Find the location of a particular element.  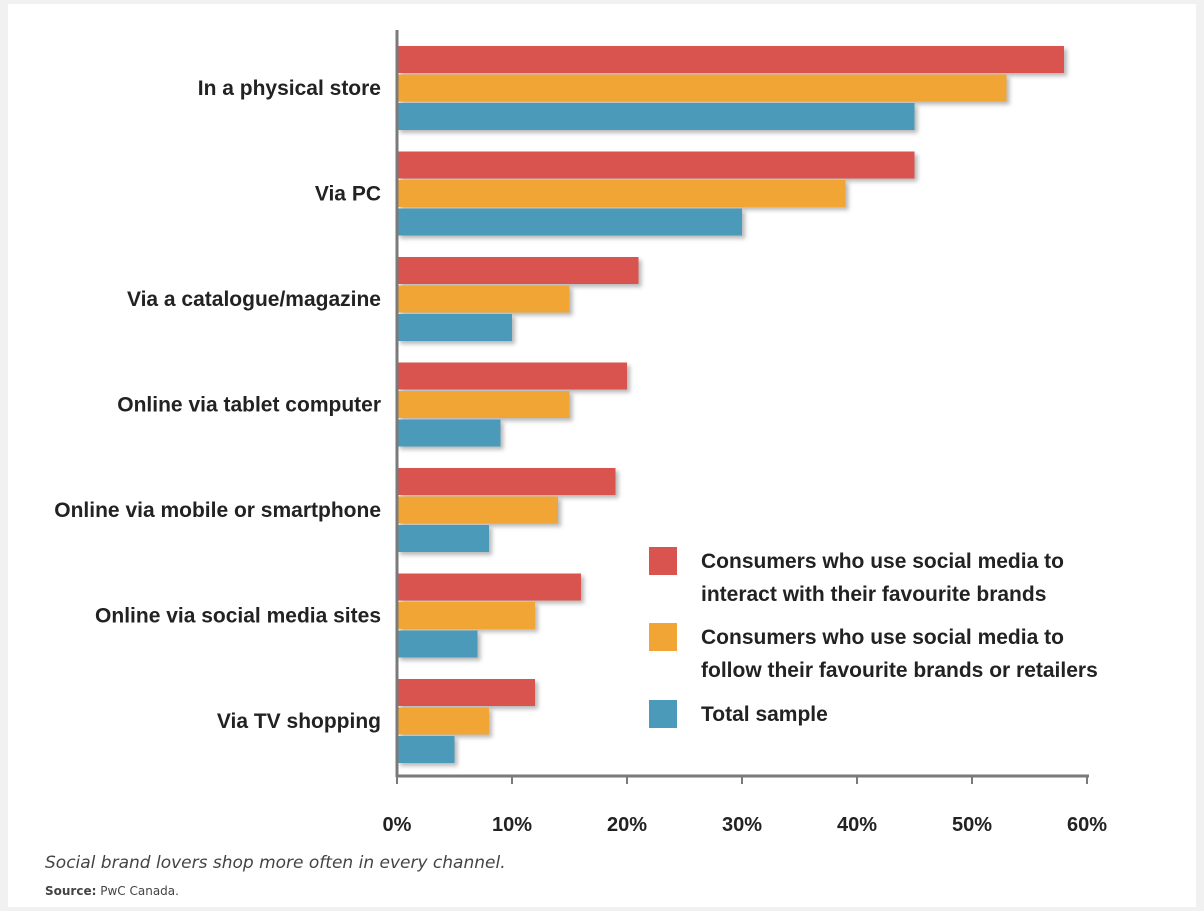

legend-label-1-line-1: Consumers who use social media to is located at coordinates (882, 561).